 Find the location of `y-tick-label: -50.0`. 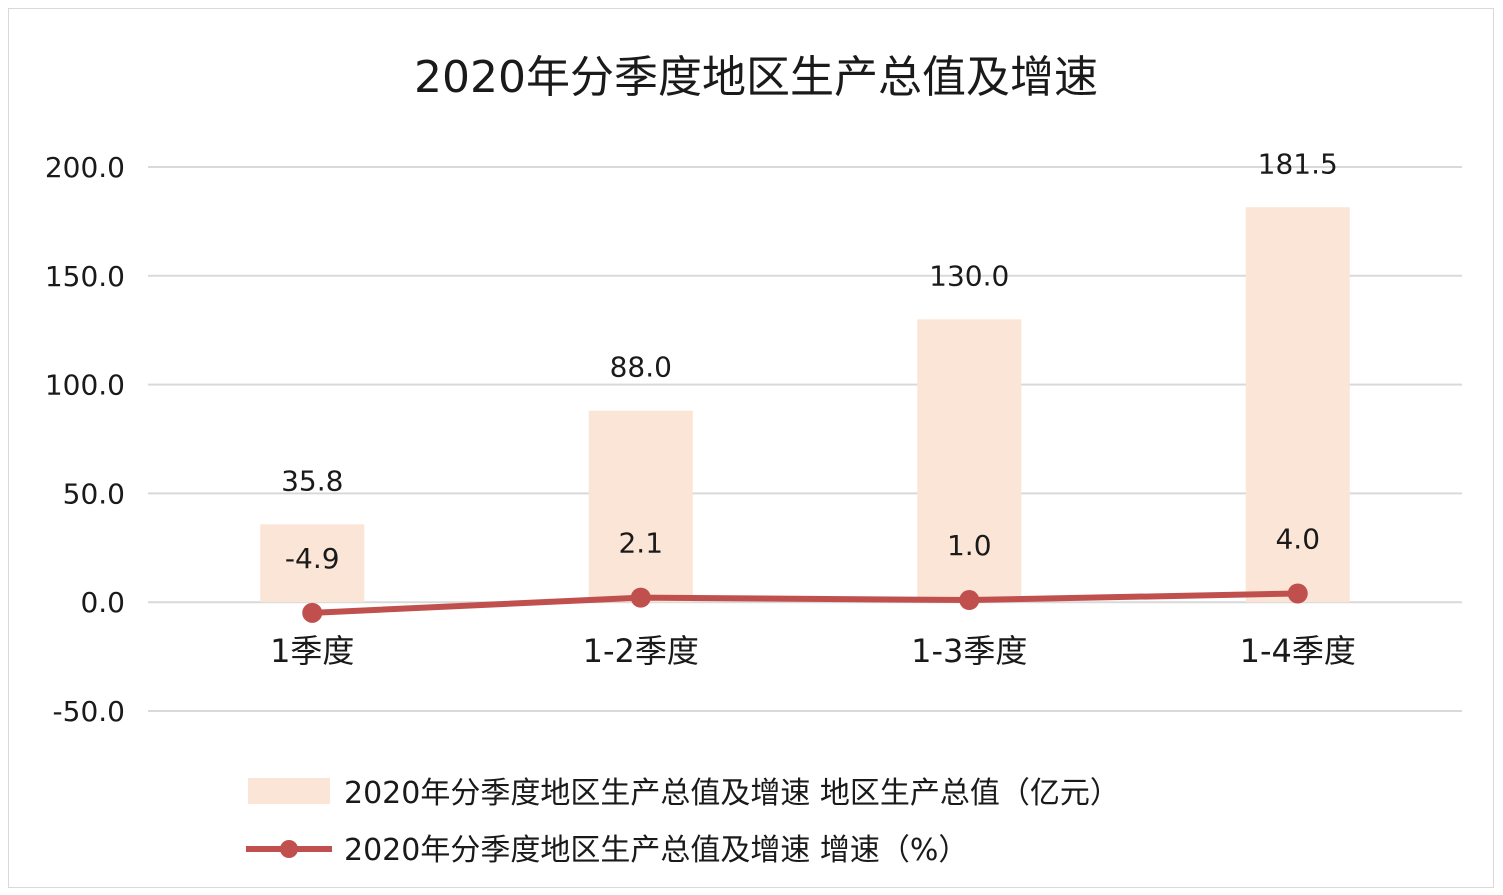

y-tick-label: -50.0 is located at coordinates (89, 711).